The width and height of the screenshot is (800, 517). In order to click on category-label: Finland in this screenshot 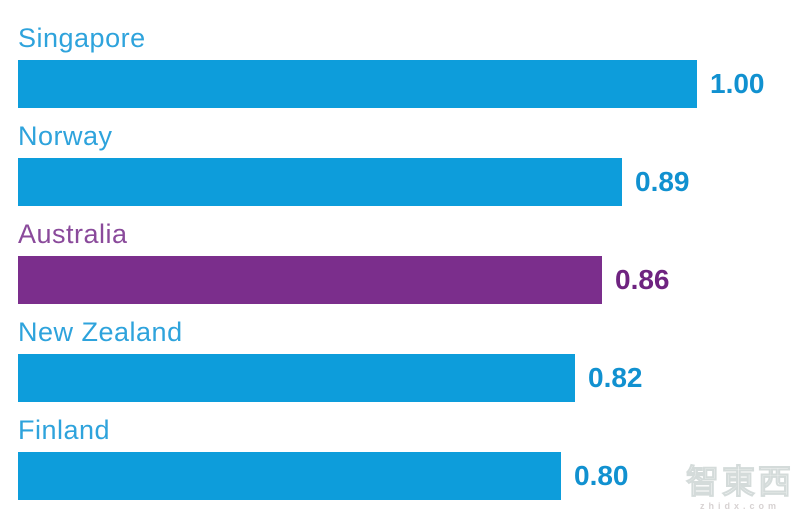, I will do `click(64, 430)`.